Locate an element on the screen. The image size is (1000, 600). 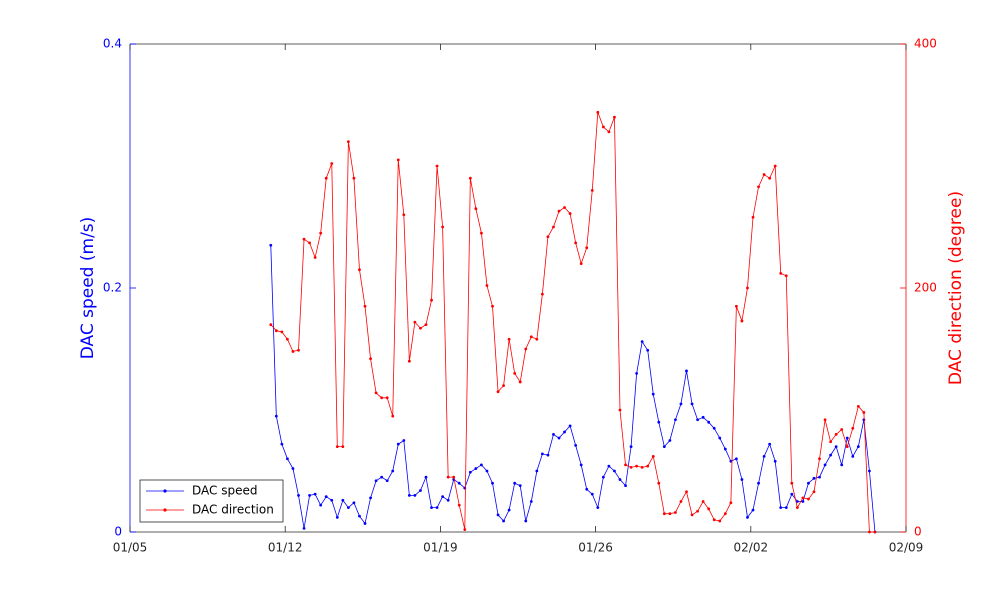
x-tick-label: 01/19 is located at coordinates (440, 548).